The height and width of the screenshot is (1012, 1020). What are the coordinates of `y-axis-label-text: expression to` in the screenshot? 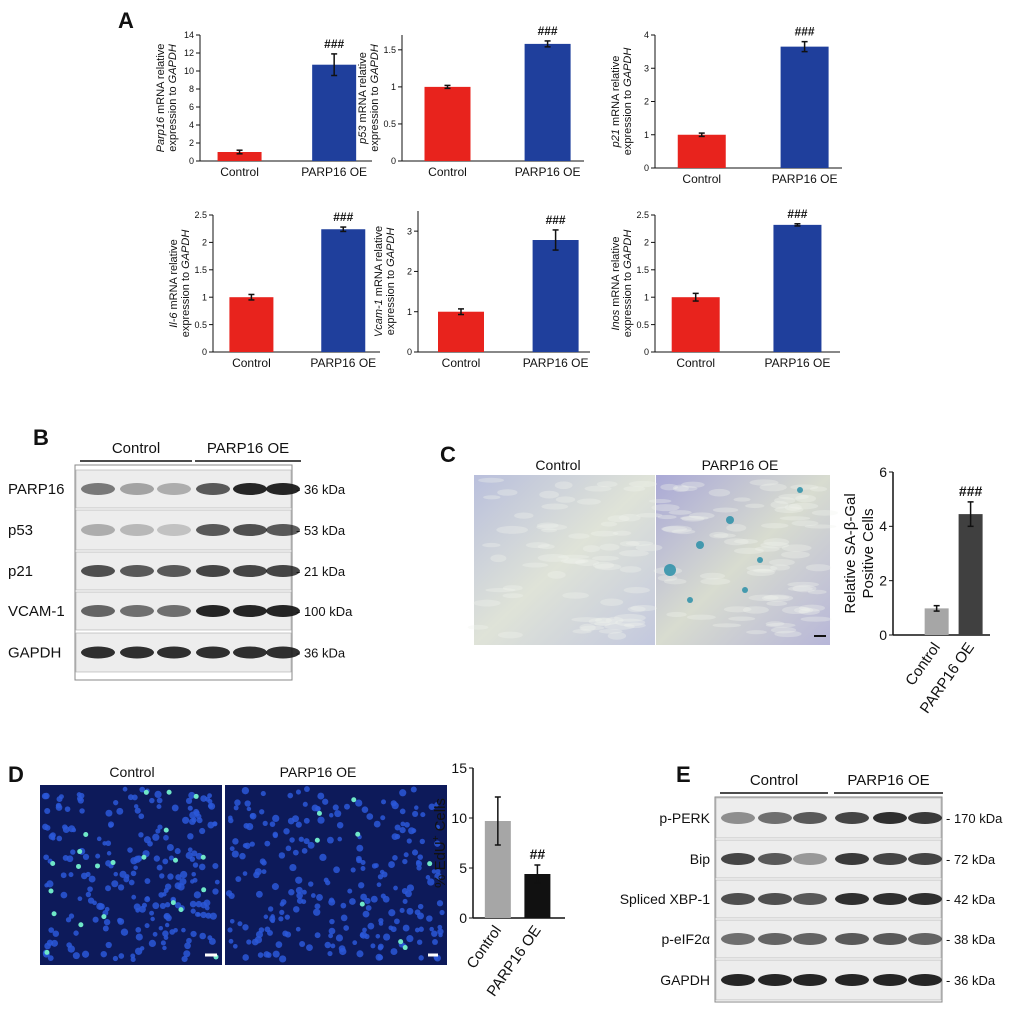 It's located at (186, 304).